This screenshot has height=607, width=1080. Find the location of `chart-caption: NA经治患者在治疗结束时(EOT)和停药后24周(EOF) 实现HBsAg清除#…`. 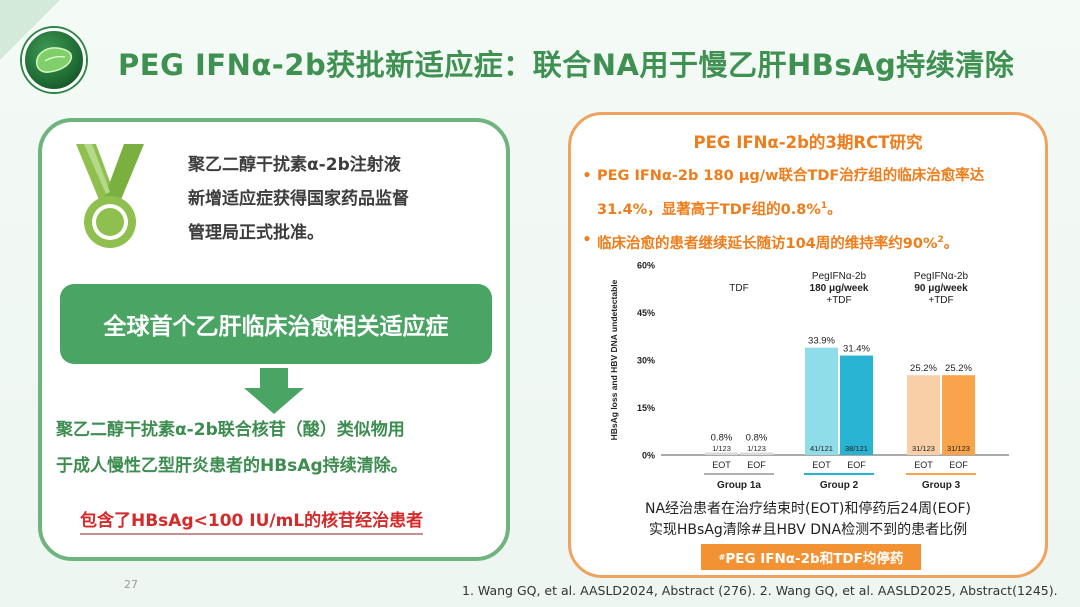

chart-caption: NA经治患者在治疗结束时(EOT)和停药后24周(EOF) 实现HBsAg清除#… is located at coordinates (808, 520).